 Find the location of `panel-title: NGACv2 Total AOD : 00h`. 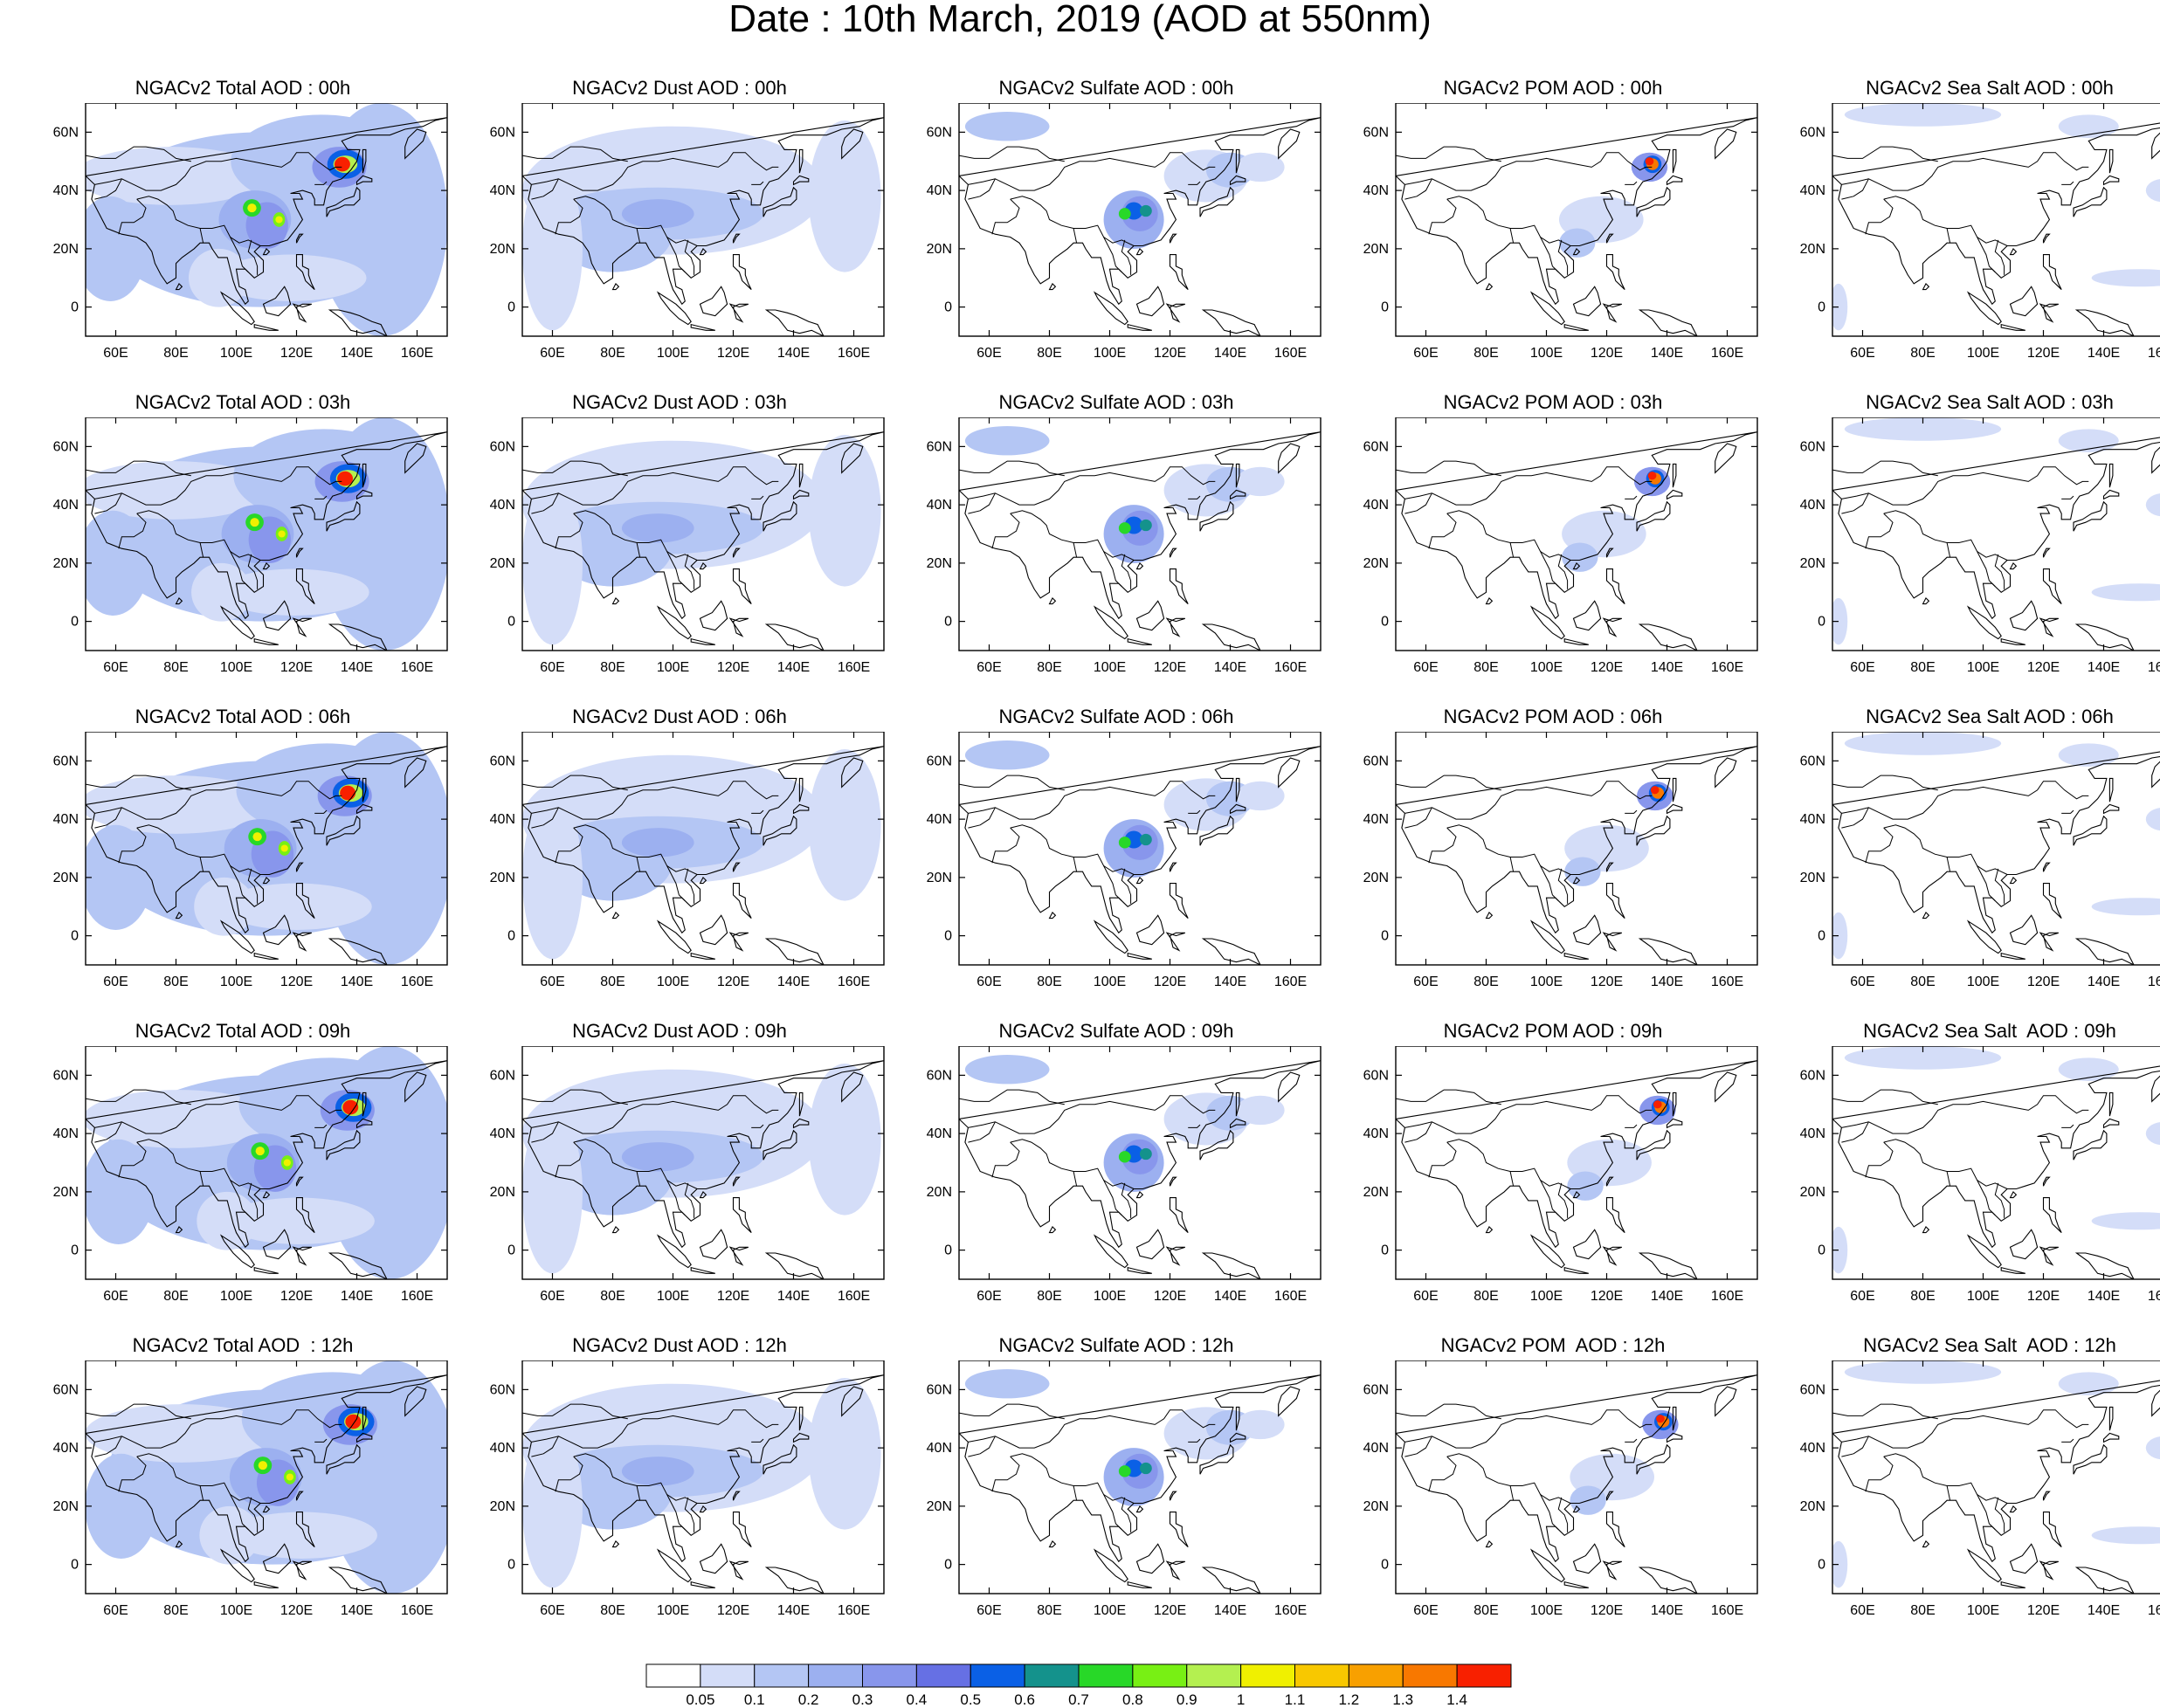

panel-title: NGACv2 Total AOD : 00h is located at coordinates (243, 88).